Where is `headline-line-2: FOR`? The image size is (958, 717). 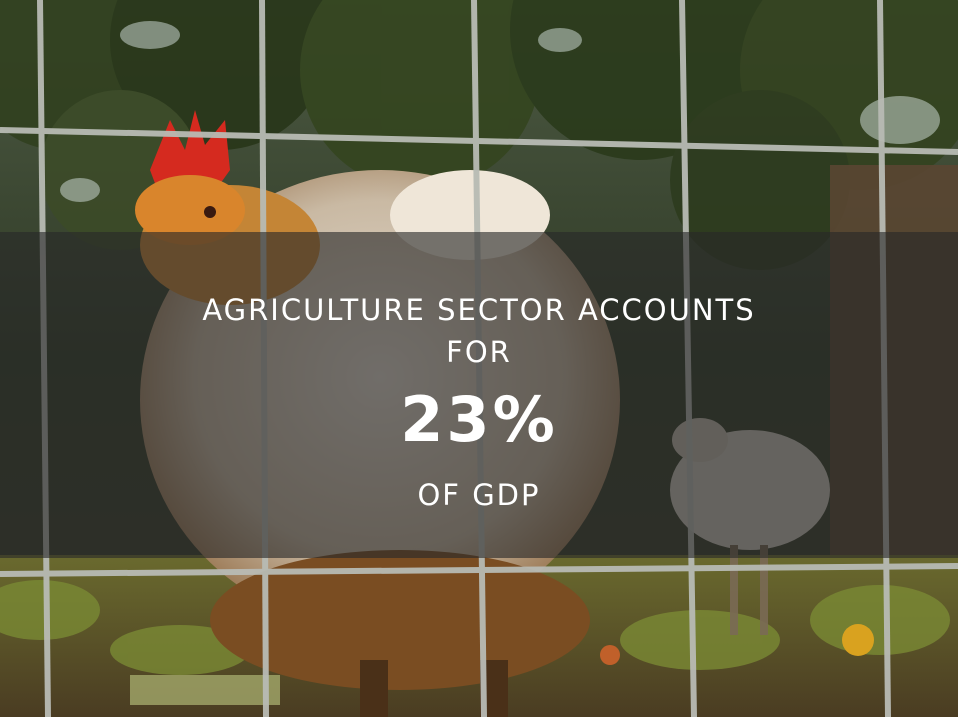
headline-line-2: FOR is located at coordinates (479, 352).